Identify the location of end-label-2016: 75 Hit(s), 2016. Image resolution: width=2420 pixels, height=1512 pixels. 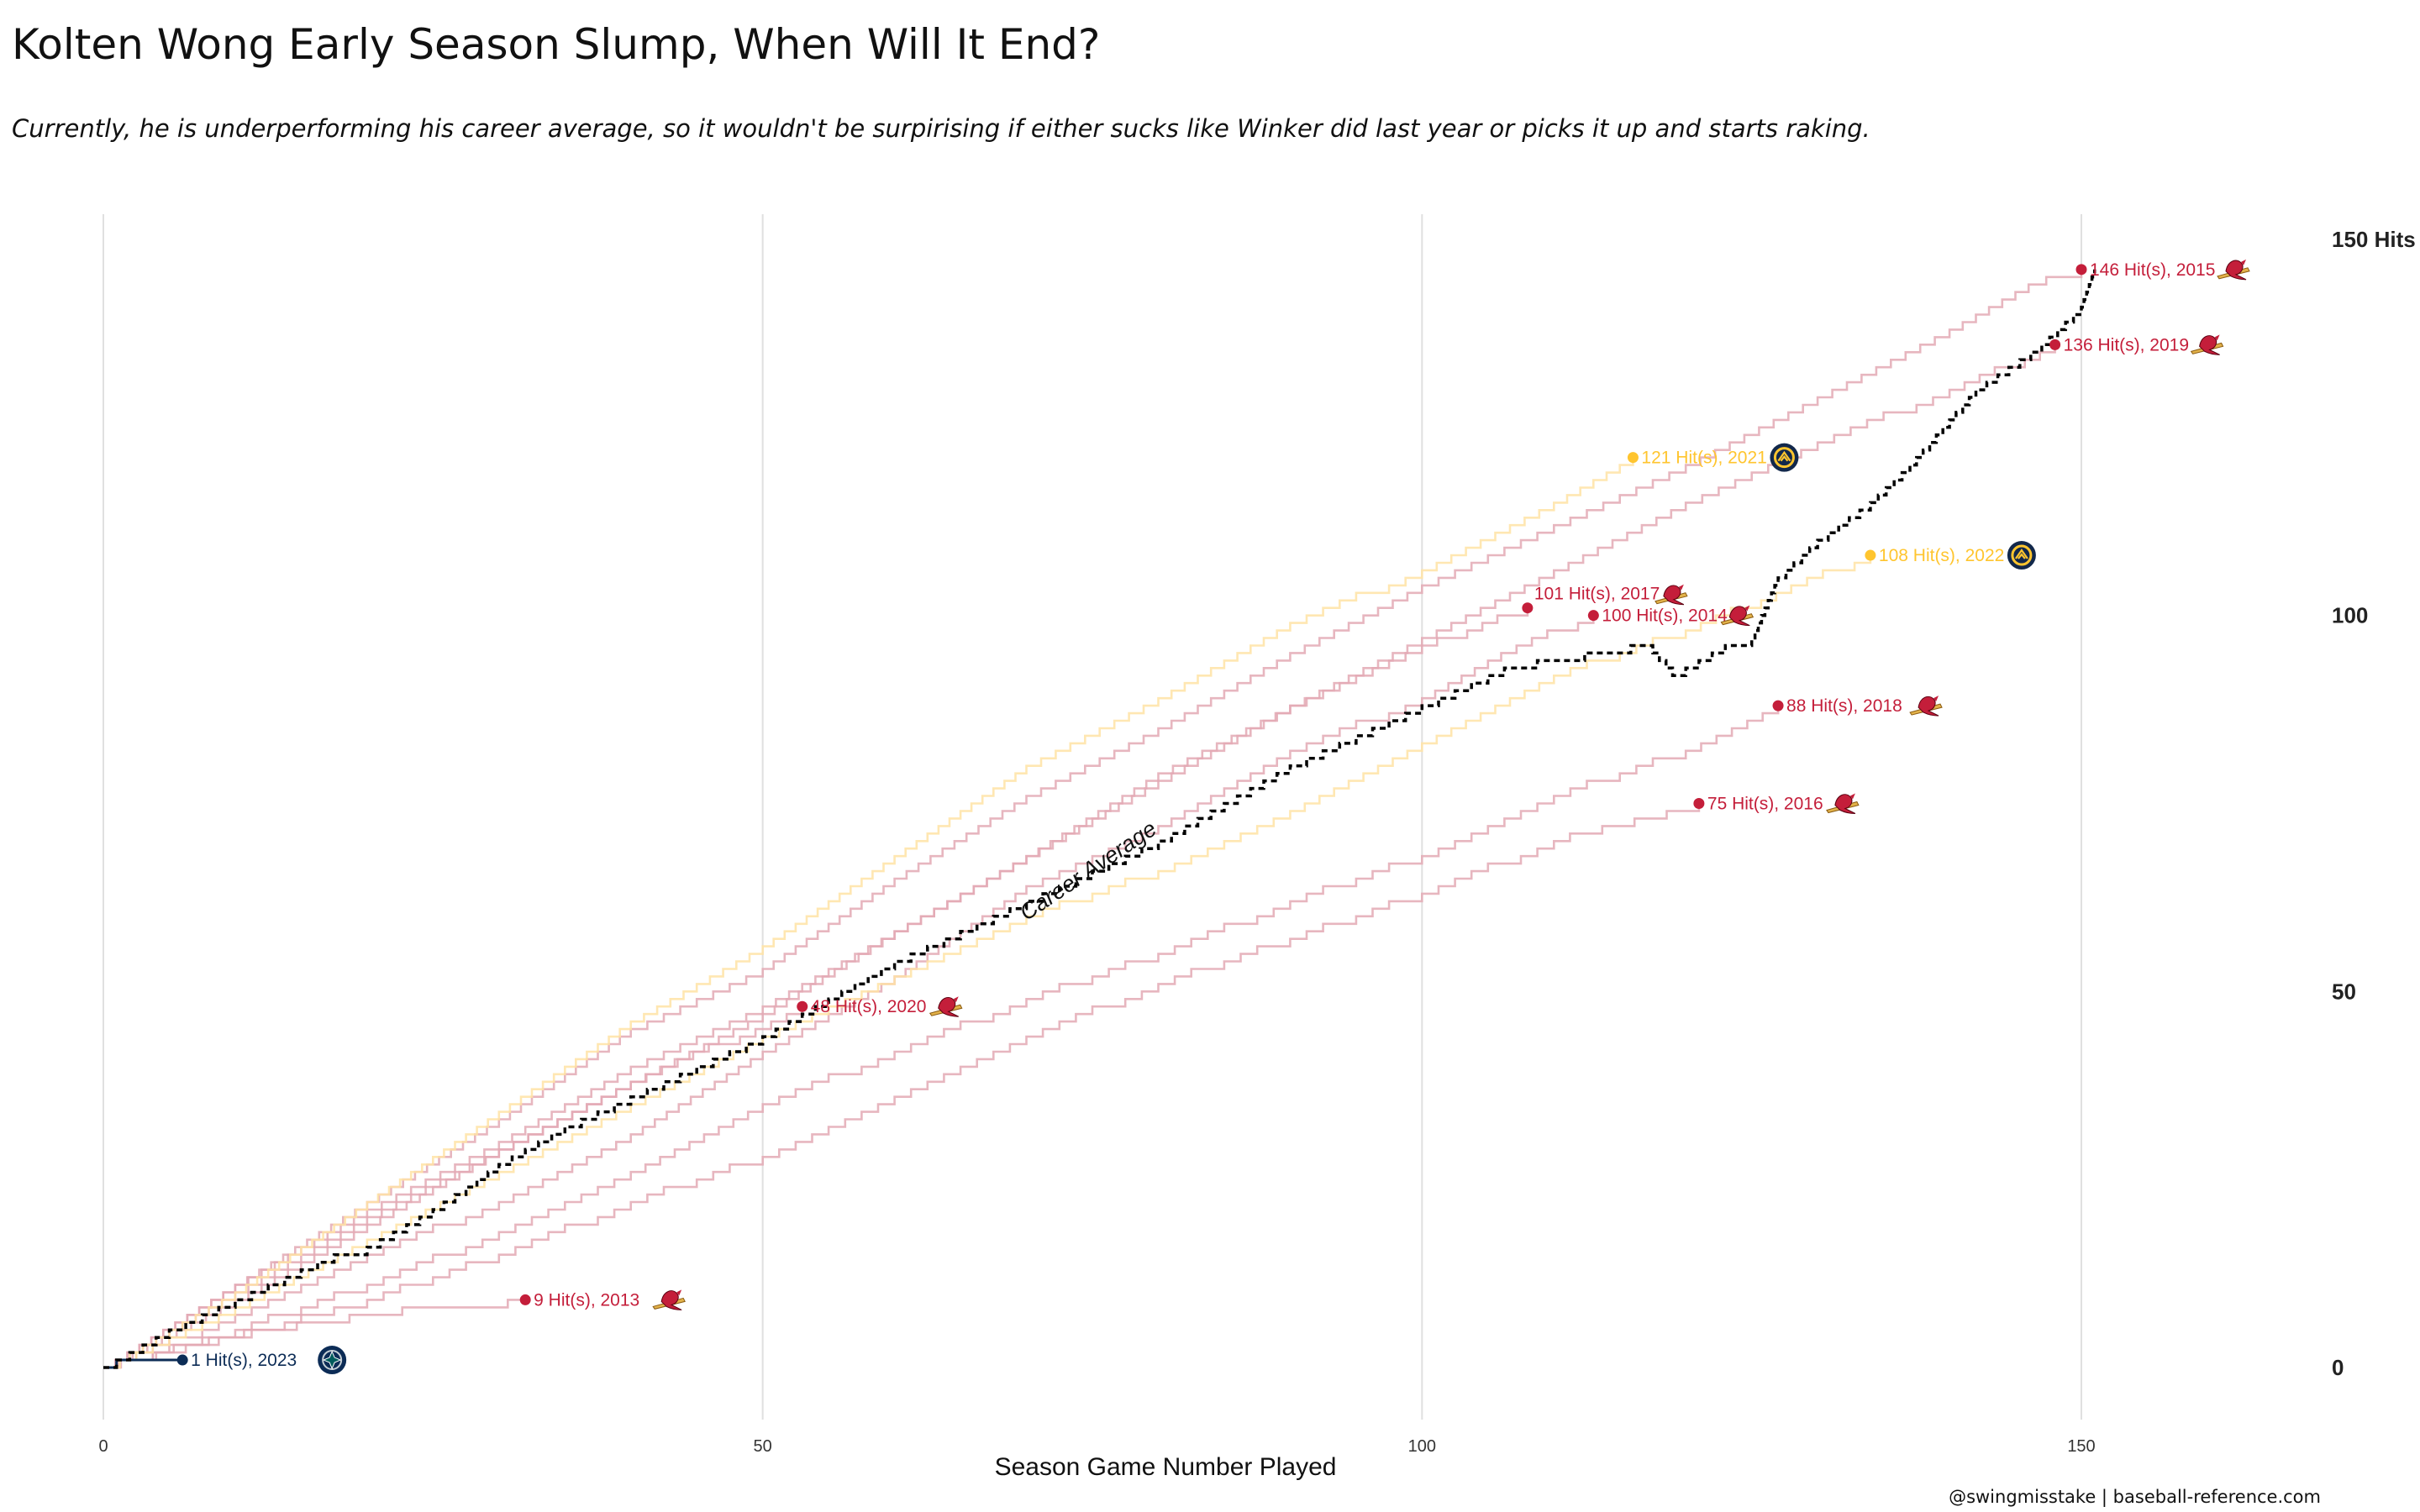
(1765, 804).